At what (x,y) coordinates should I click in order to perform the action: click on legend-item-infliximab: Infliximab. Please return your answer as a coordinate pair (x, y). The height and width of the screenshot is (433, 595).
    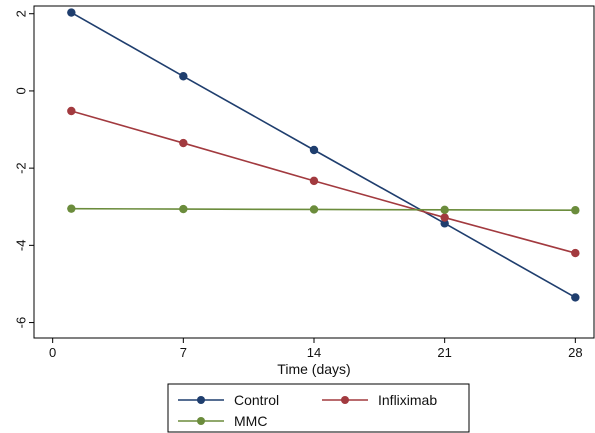
    Looking at the image, I should click on (379, 400).